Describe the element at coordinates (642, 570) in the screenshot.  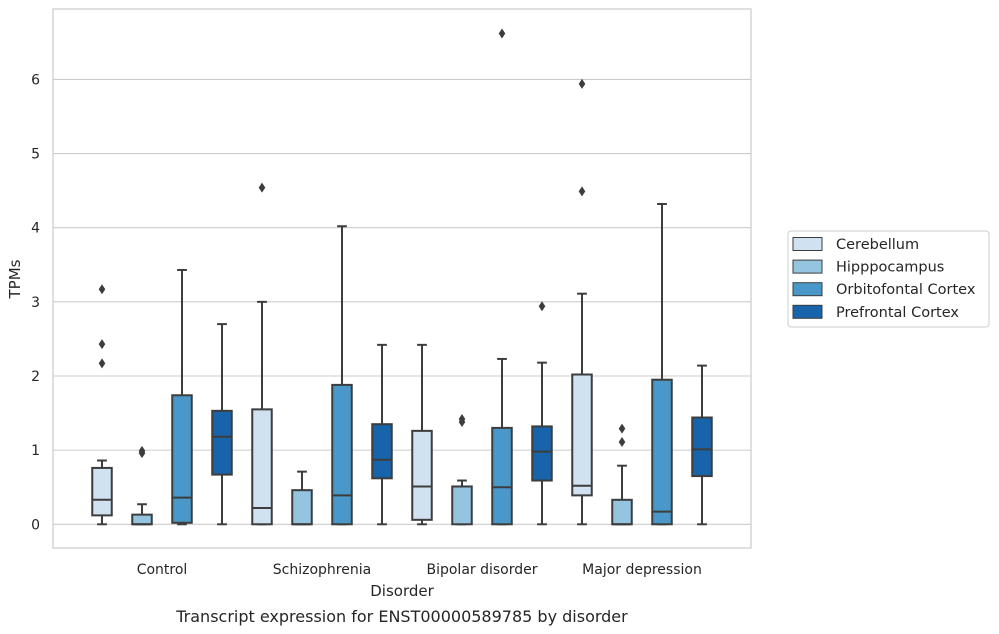
I see `x-tick-label: Major depression` at that location.